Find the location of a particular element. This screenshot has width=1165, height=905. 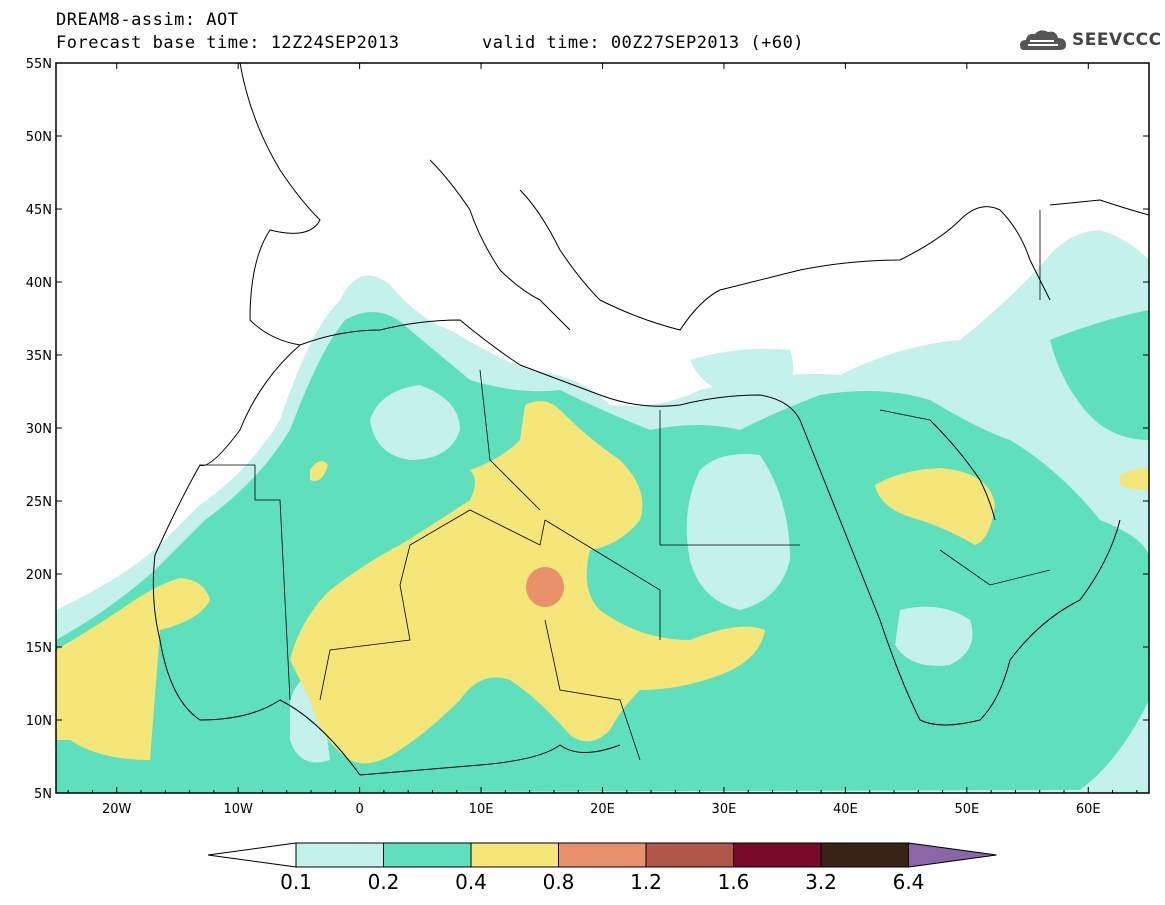

colorbar-level-label: 1.2 is located at coordinates (646, 882).